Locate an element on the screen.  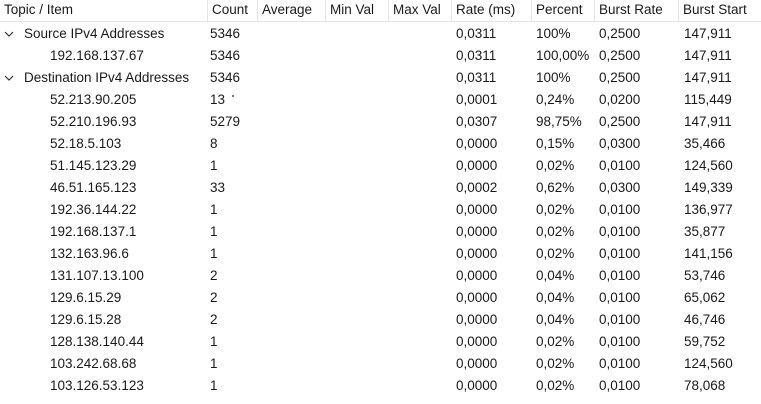
tree-item-row: 132.163.96.6 1 0,0000 0,02% 0,0100 141,156 is located at coordinates (380, 254).